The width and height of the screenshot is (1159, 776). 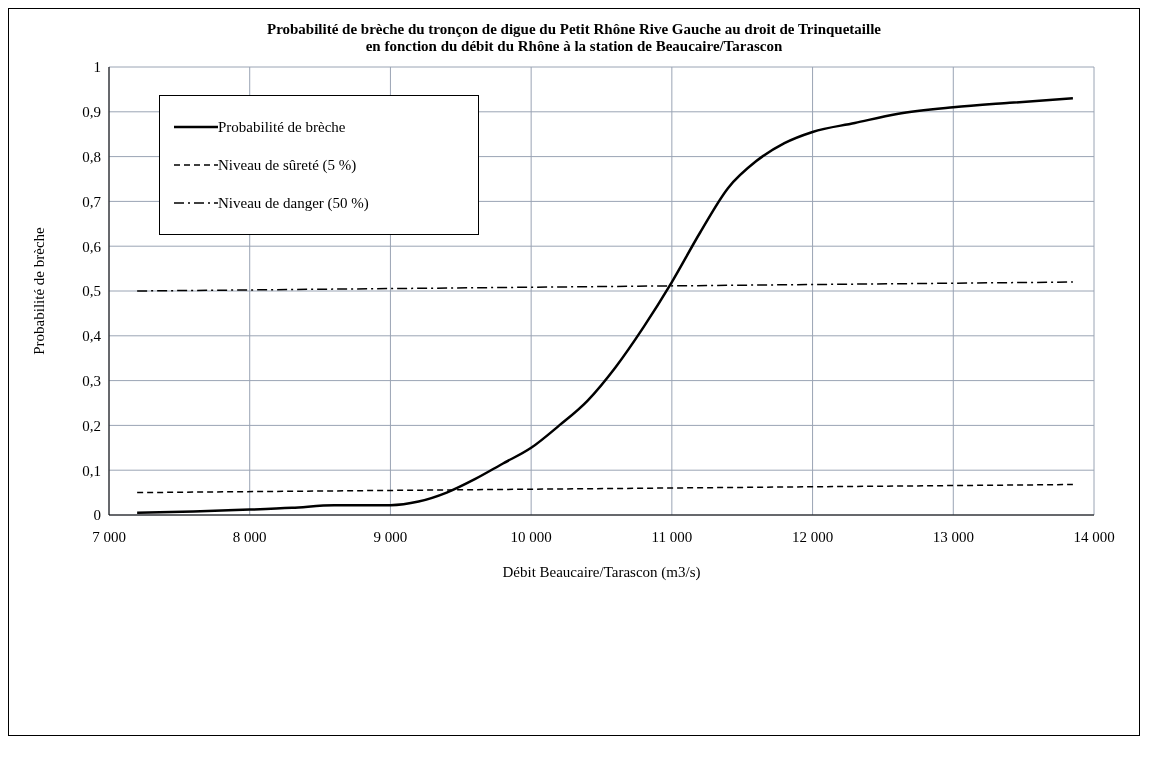 What do you see at coordinates (109, 536) in the screenshot?
I see `x-tick-label: 7 000` at bounding box center [109, 536].